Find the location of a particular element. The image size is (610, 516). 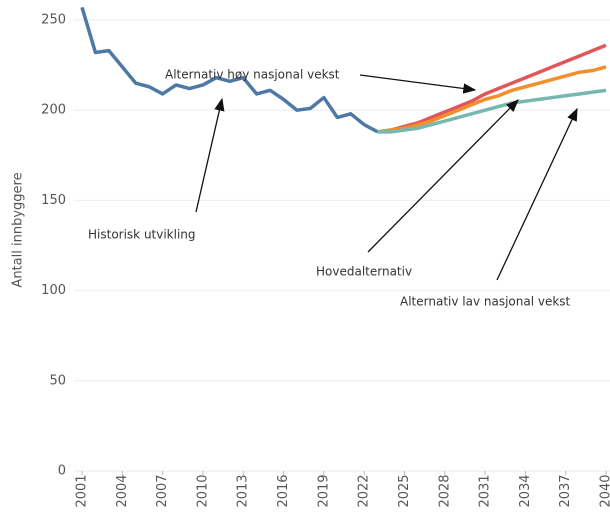

y-tick-label: 100 is located at coordinates (53, 290).